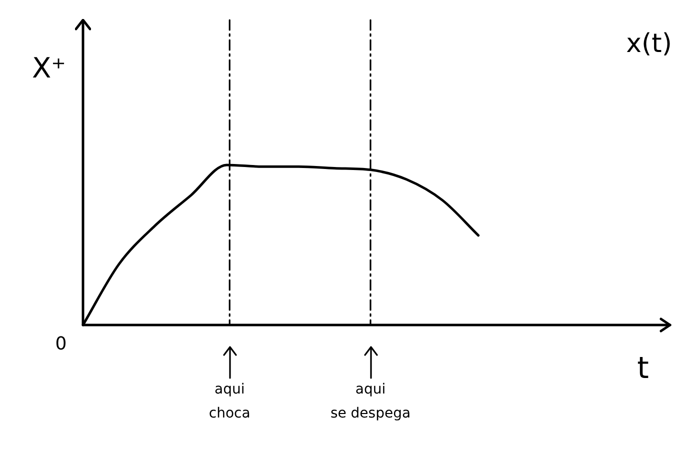 Image resolution: width=678 pixels, height=454 pixels. I want to click on text: aqui se despega, so click(370, 402).